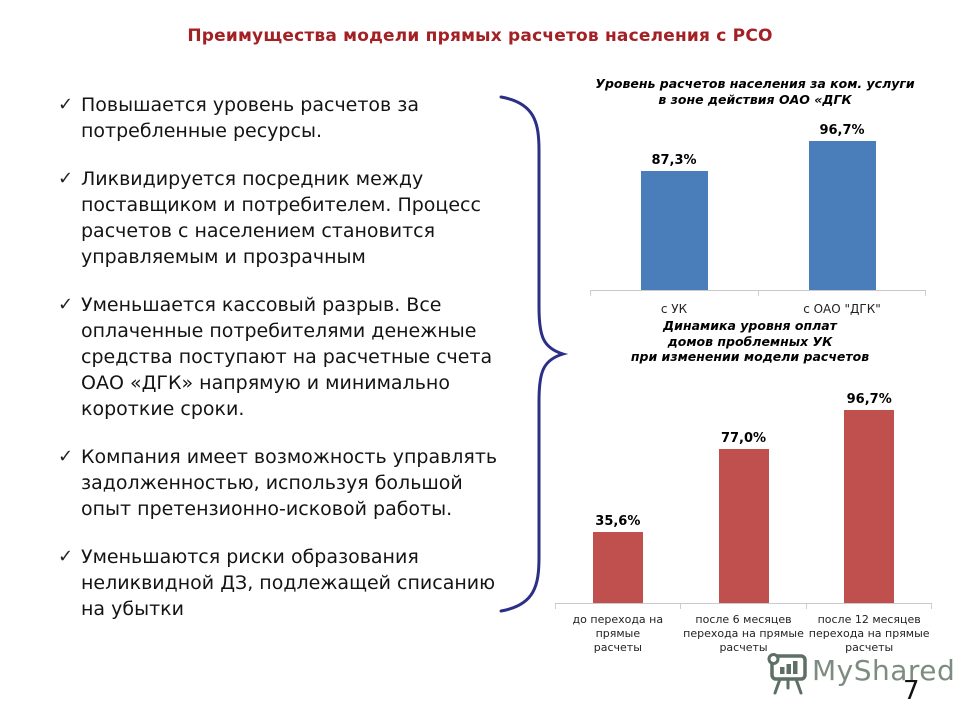  Describe the element at coordinates (618, 633) in the screenshot. I see `category-label: до перехода на прямые расчеты` at that location.